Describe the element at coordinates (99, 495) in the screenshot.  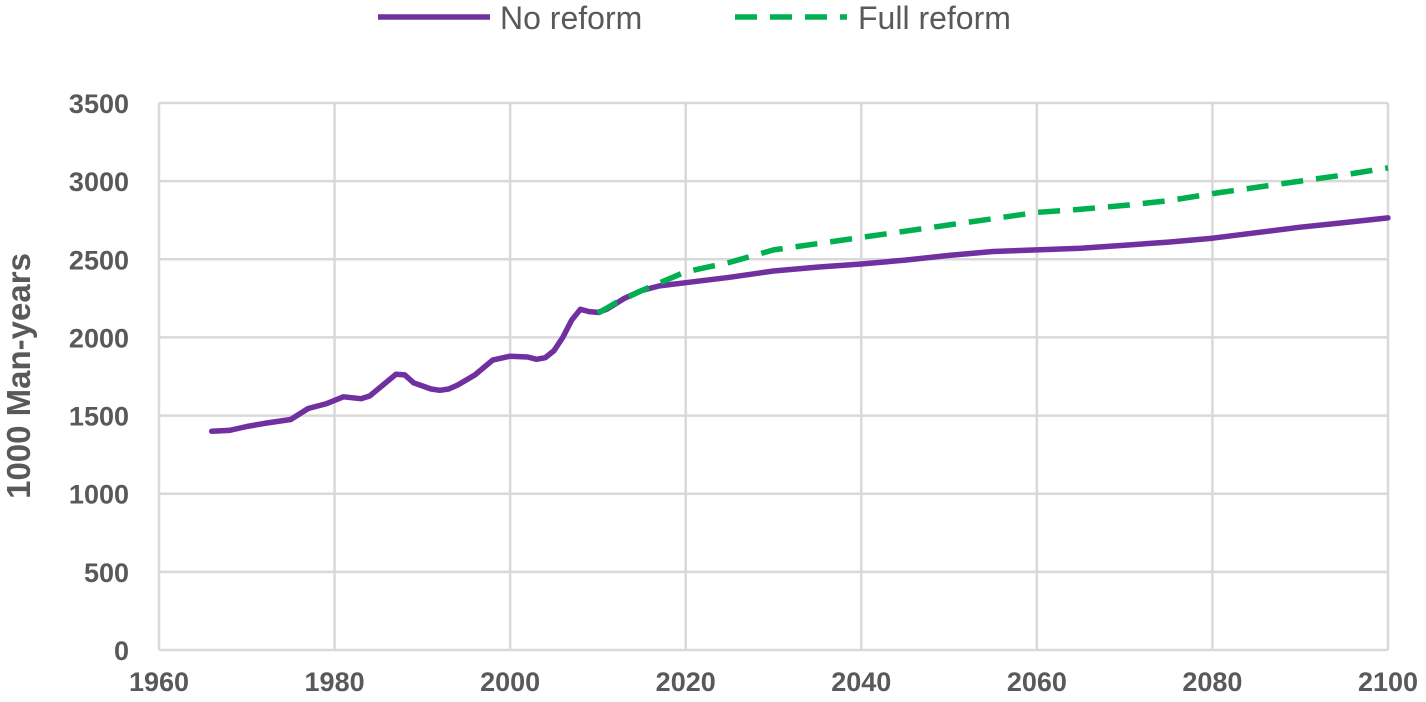
I see `y-tick-label: 1000` at that location.